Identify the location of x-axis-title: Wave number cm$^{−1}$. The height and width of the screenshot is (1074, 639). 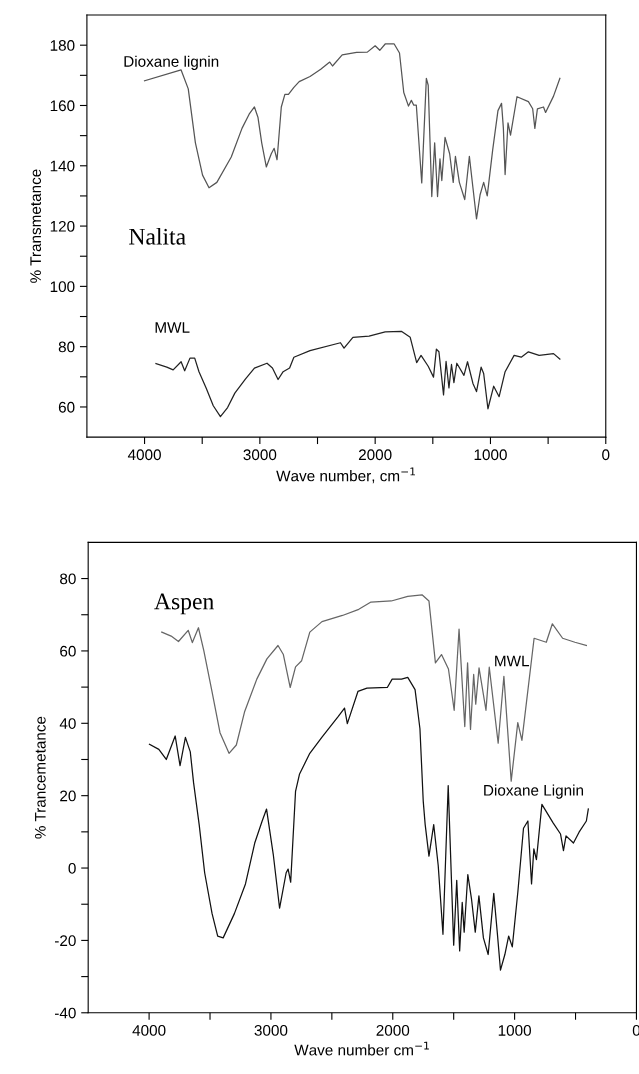
(361, 1048).